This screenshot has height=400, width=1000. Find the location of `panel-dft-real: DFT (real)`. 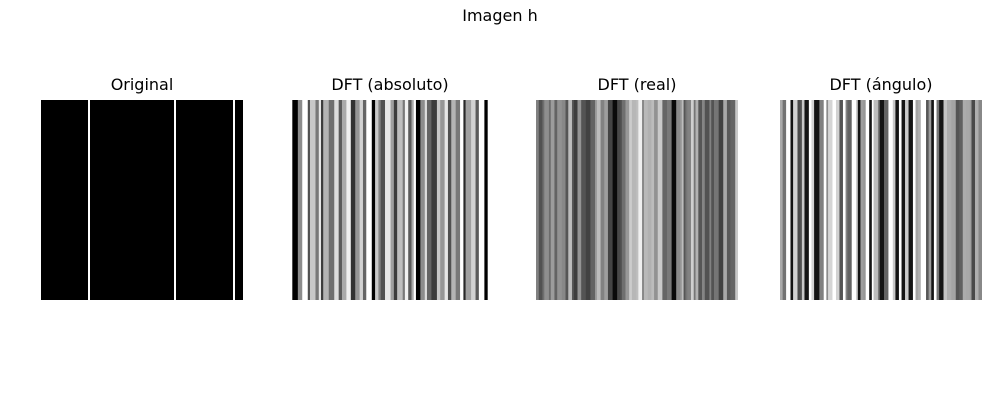

panel-dft-real: DFT (real) is located at coordinates (637, 187).